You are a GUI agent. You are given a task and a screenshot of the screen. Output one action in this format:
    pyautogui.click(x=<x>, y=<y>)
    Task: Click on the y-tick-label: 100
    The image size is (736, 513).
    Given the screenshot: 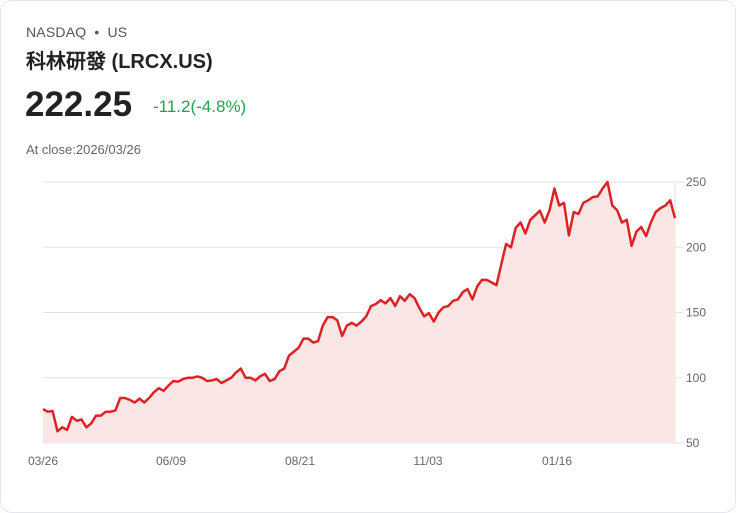 What is the action you would take?
    pyautogui.click(x=696, y=378)
    